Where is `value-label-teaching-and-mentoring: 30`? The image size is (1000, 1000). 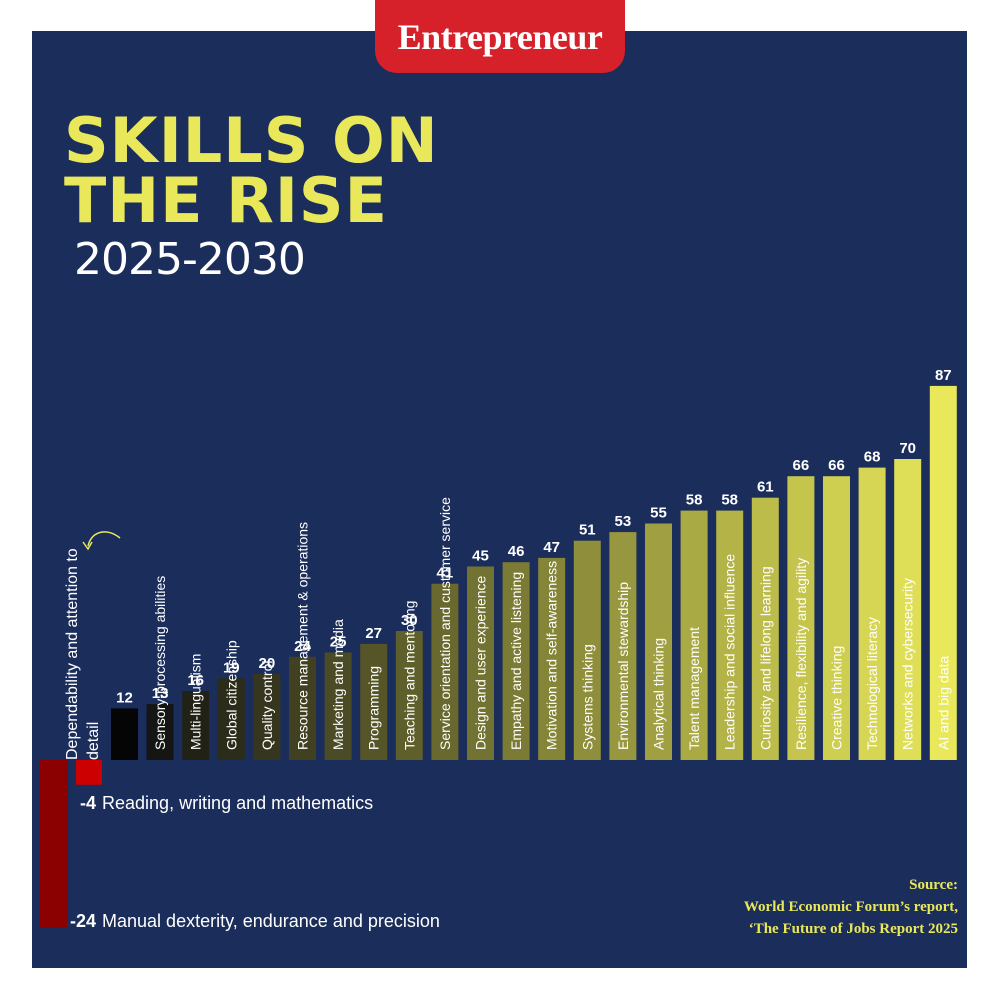
value-label-teaching-and-mentoring: 30 is located at coordinates (409, 620).